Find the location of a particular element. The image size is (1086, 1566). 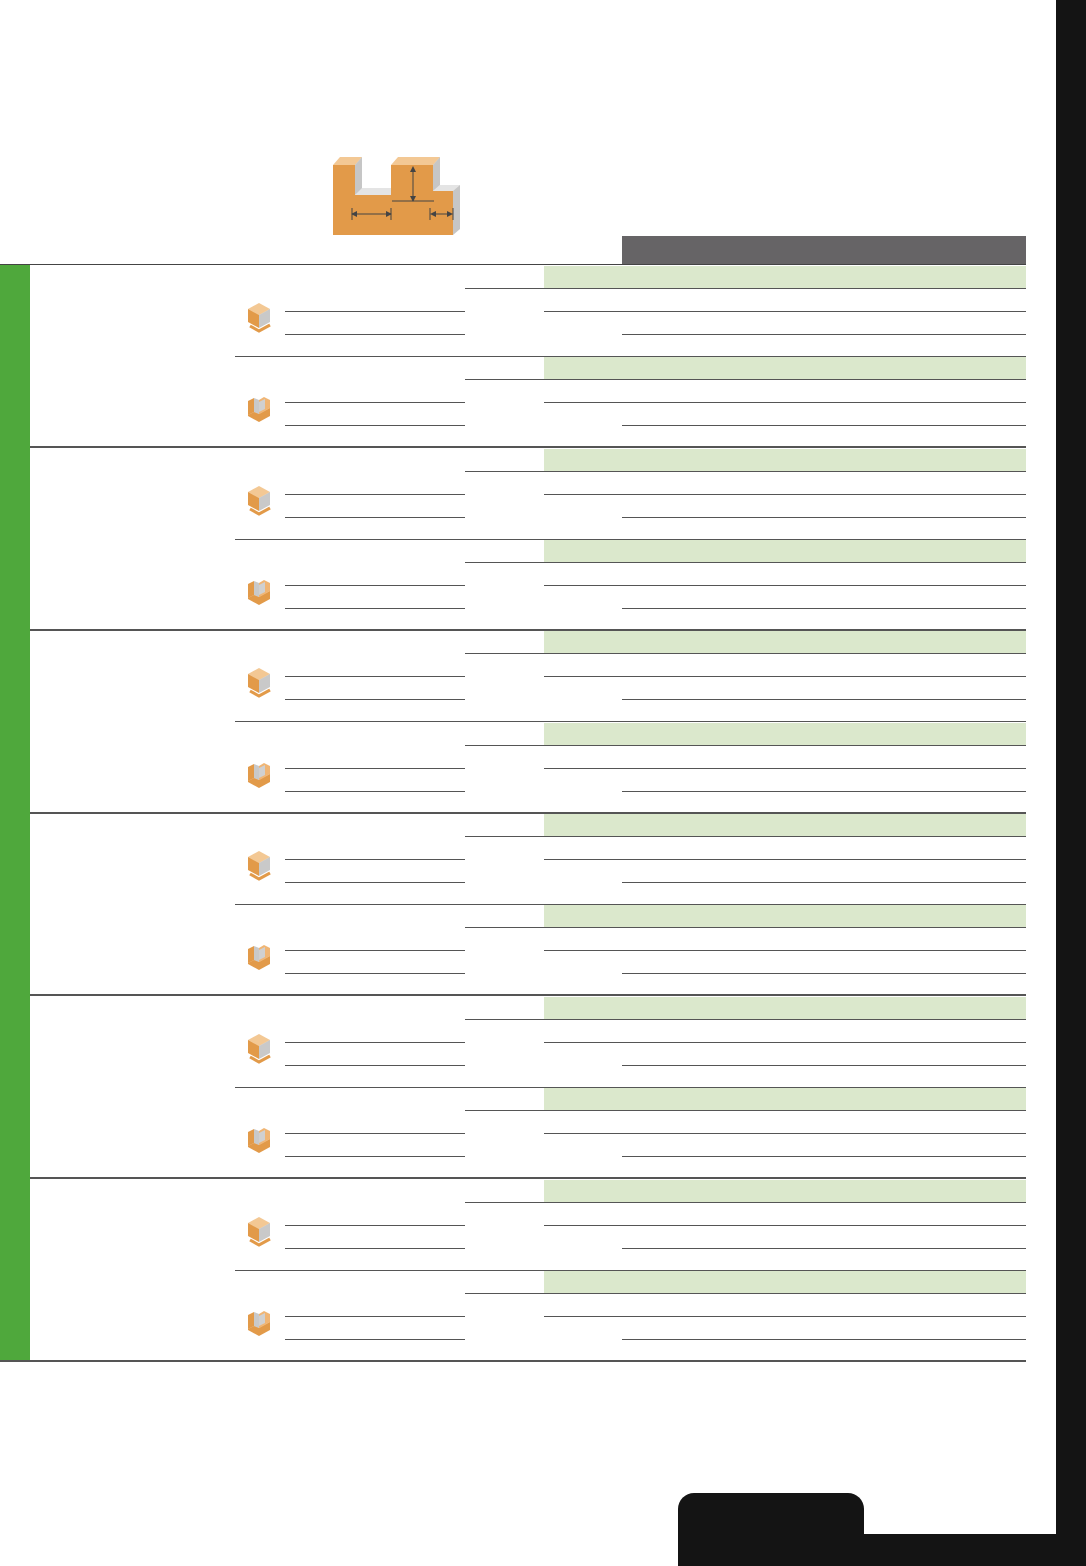

tab-corner is located at coordinates (960, 1519).